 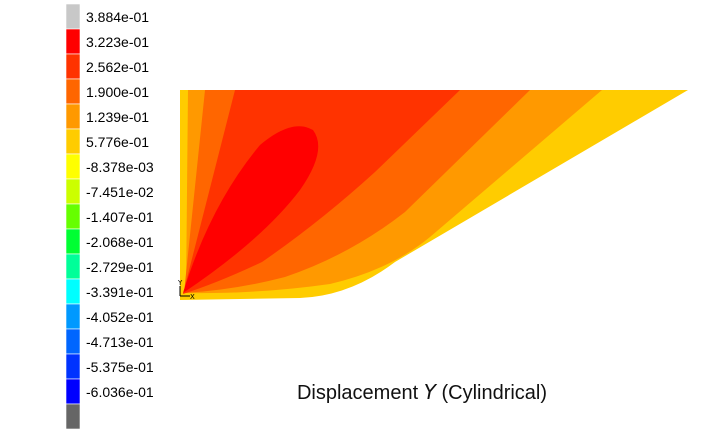 What do you see at coordinates (192, 297) in the screenshot?
I see `triad-x-label: X` at bounding box center [192, 297].